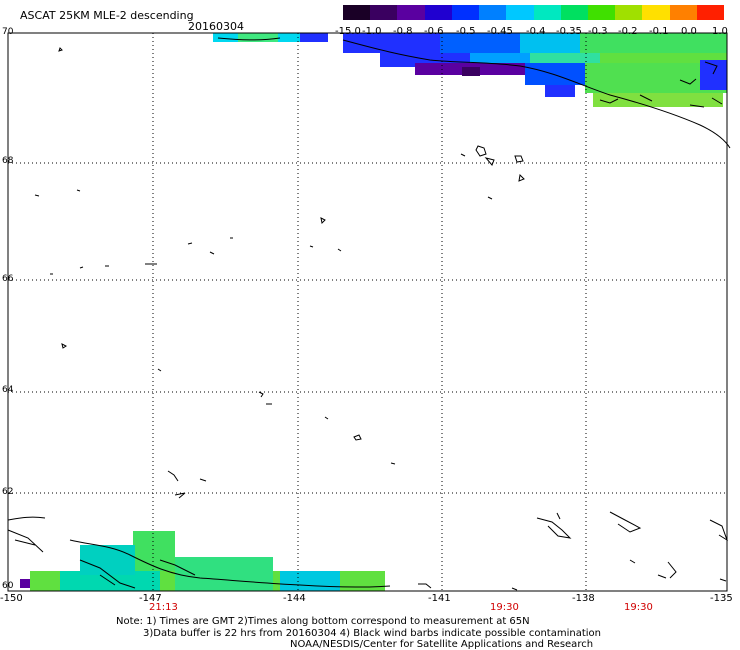 The image size is (740, 650). Describe the element at coordinates (8, 390) in the screenshot. I see `lat-label-64: 64` at that location.